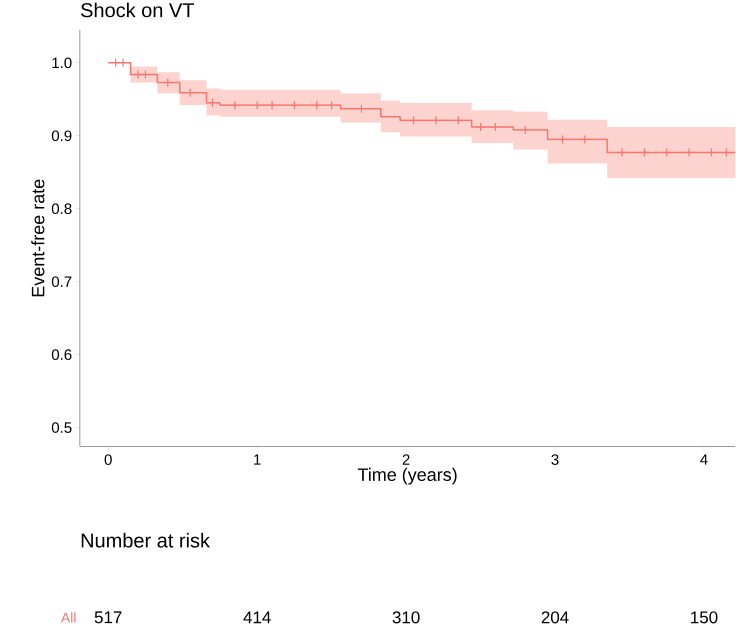 The image size is (736, 631). What do you see at coordinates (406, 617) in the screenshot?
I see `text: 310` at bounding box center [406, 617].